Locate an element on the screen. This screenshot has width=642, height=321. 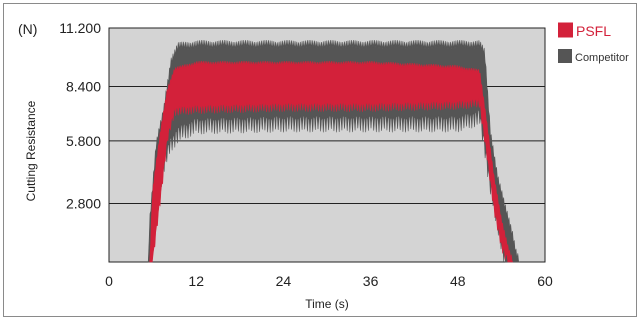
x-axis-label: Time (s) is located at coordinates (327, 304).